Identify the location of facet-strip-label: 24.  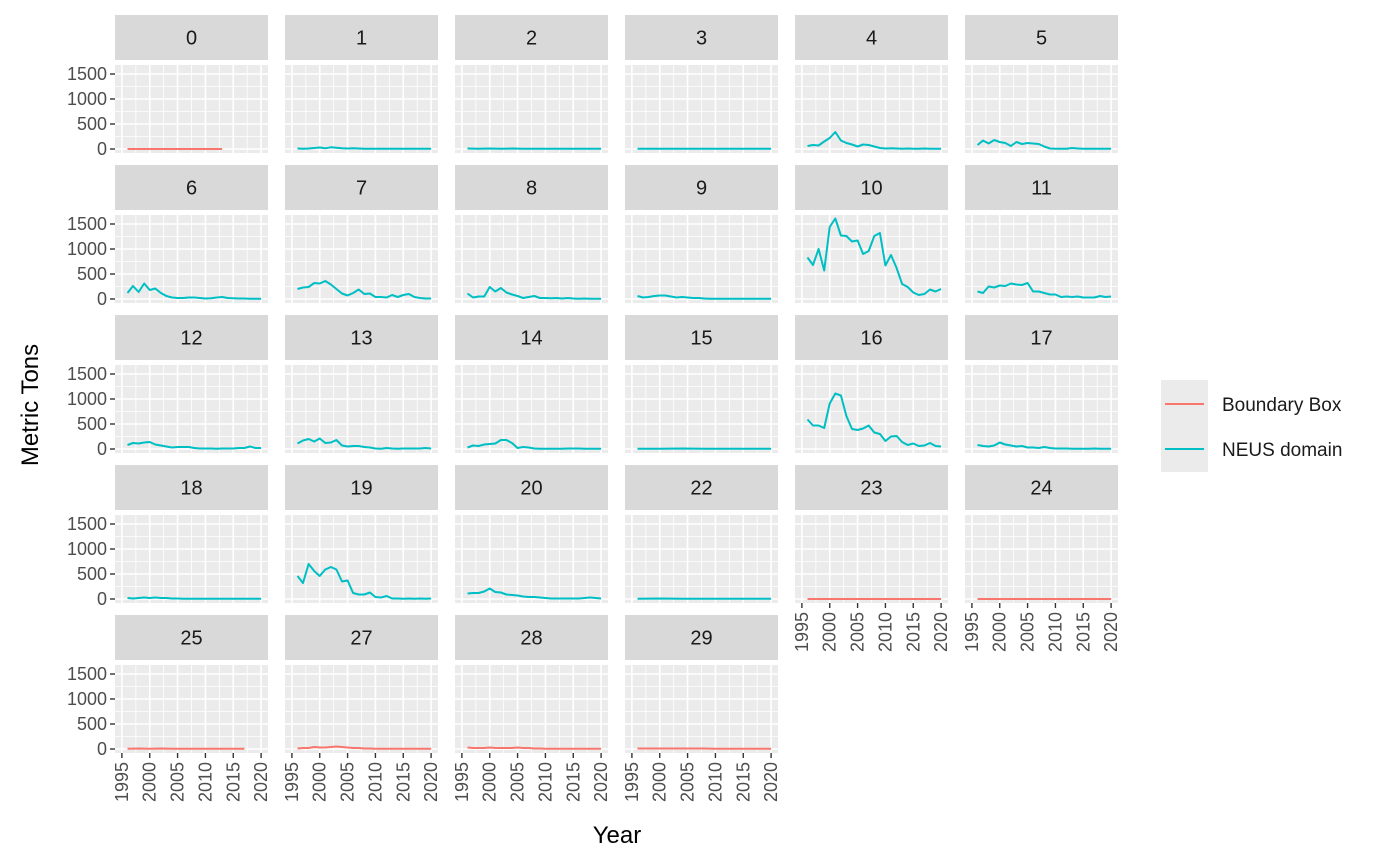
(1041, 489).